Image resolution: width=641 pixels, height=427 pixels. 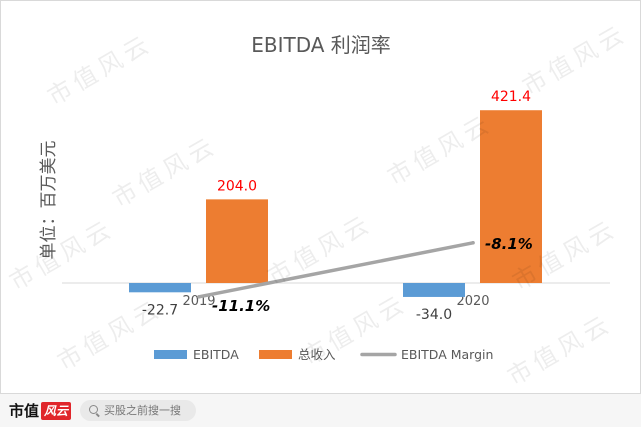 I want to click on legend: EBITDA 总收入 EBITDA Margin, so click(x=323, y=354).